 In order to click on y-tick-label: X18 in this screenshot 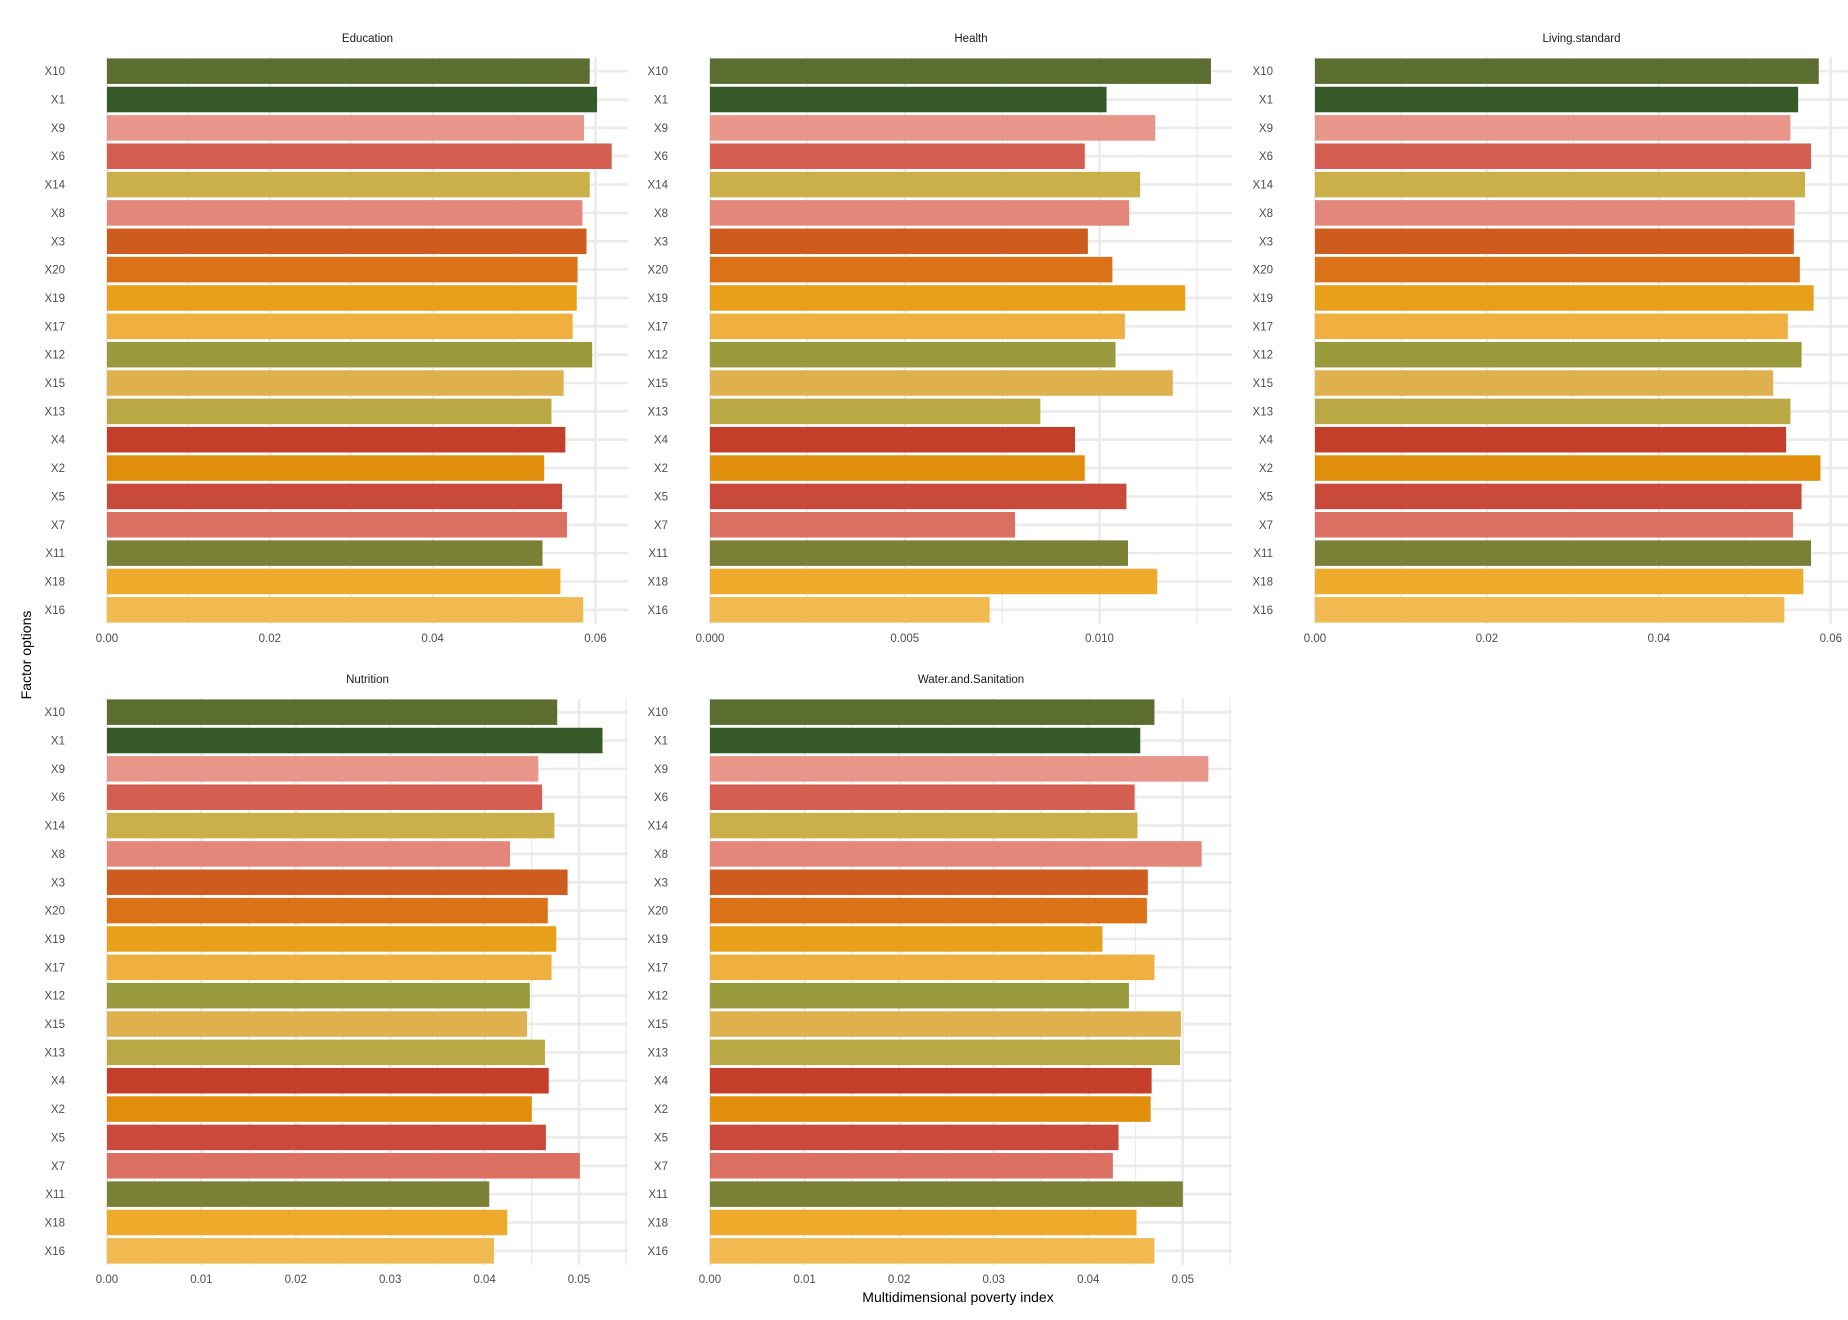, I will do `click(55, 582)`.